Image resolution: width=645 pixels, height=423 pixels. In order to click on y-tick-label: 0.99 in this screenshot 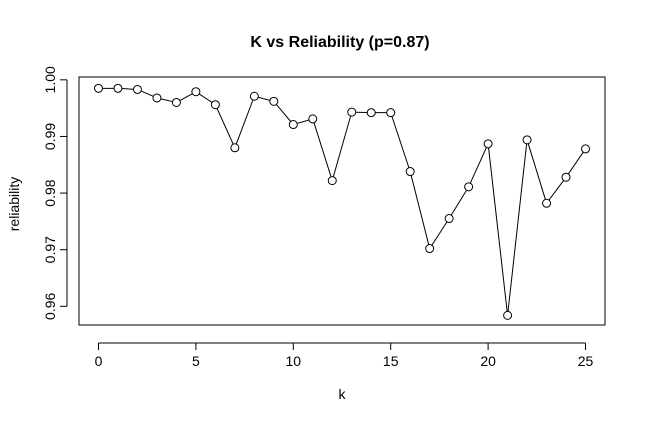, I will do `click(50, 136)`.